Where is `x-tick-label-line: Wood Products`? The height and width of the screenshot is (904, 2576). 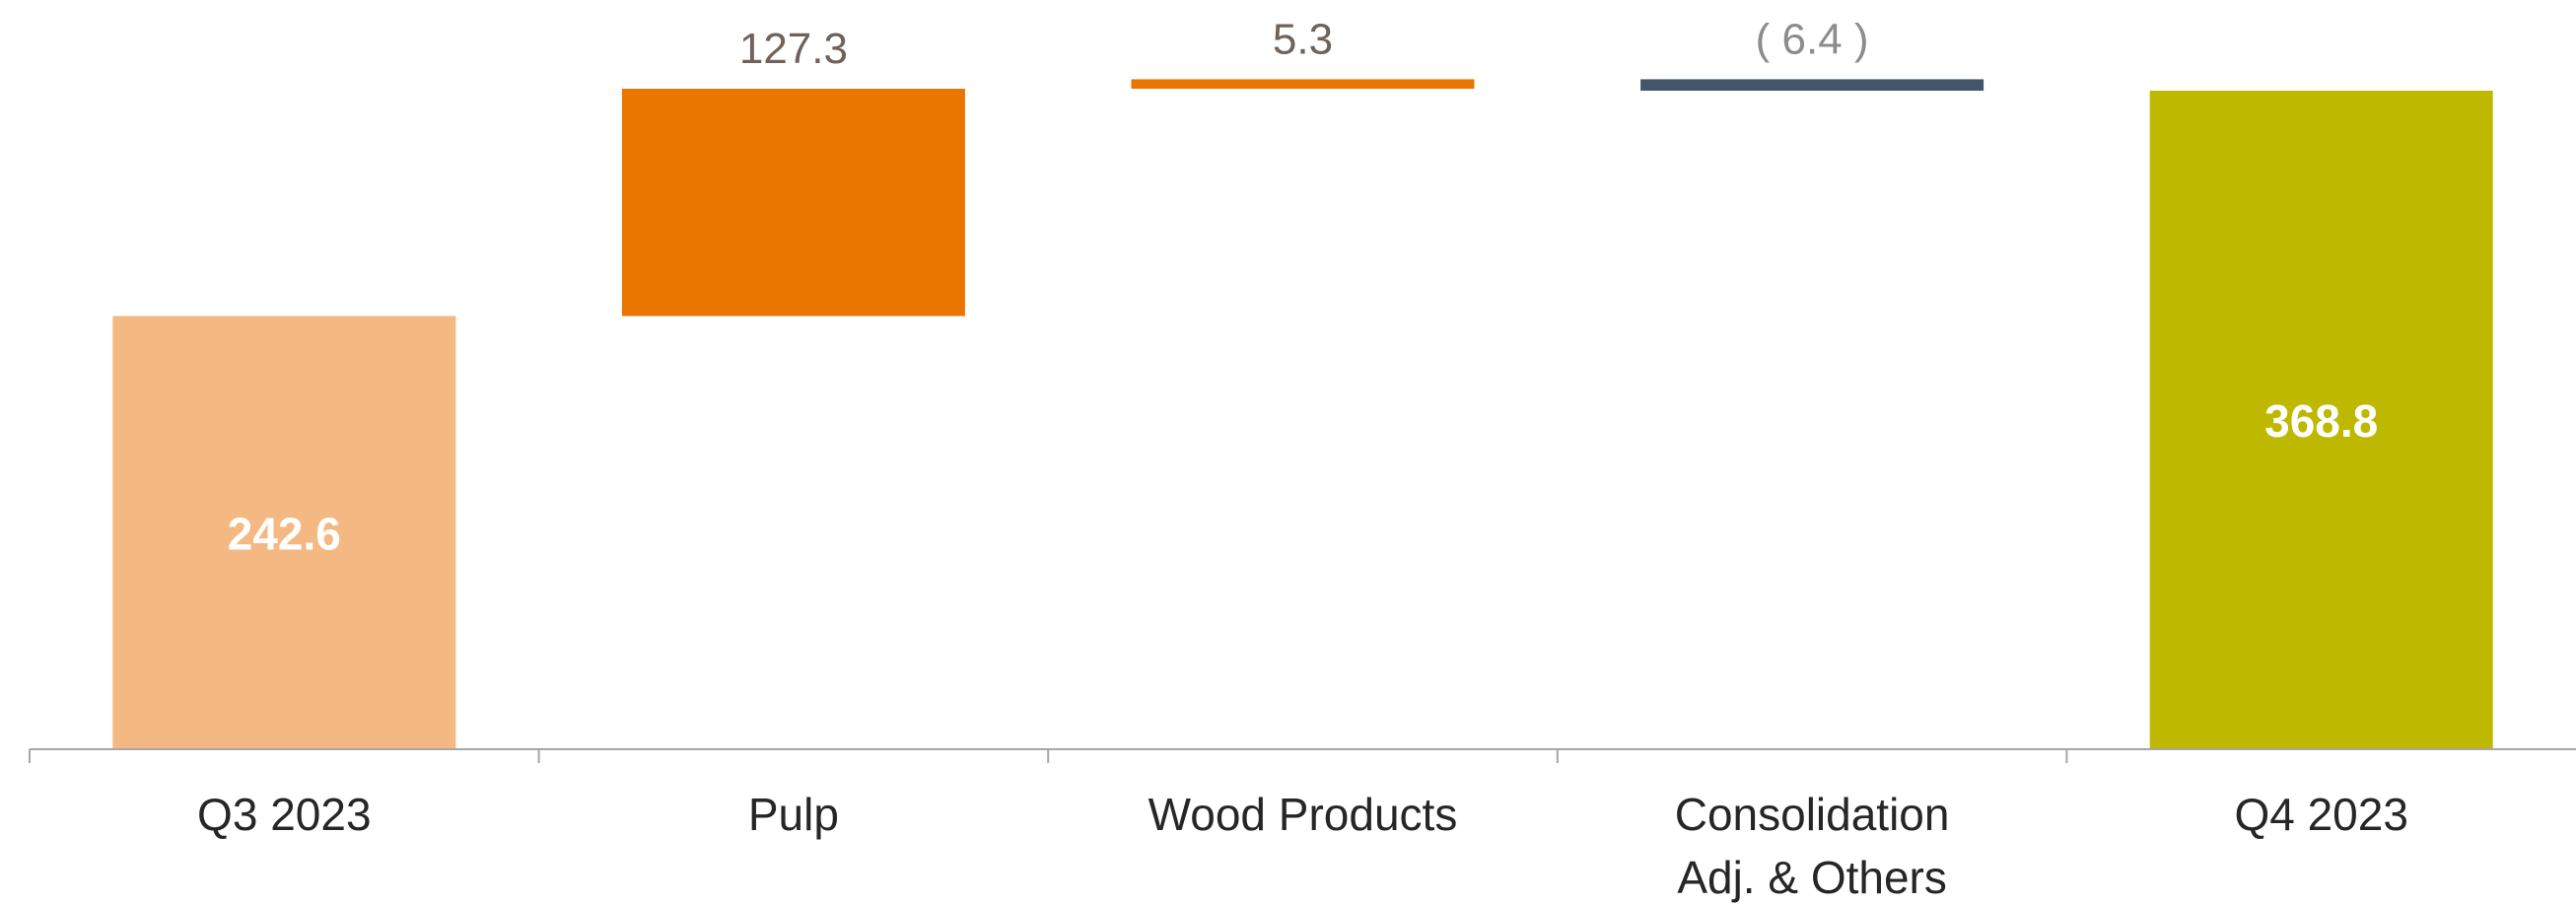 x-tick-label-line: Wood Products is located at coordinates (1304, 814).